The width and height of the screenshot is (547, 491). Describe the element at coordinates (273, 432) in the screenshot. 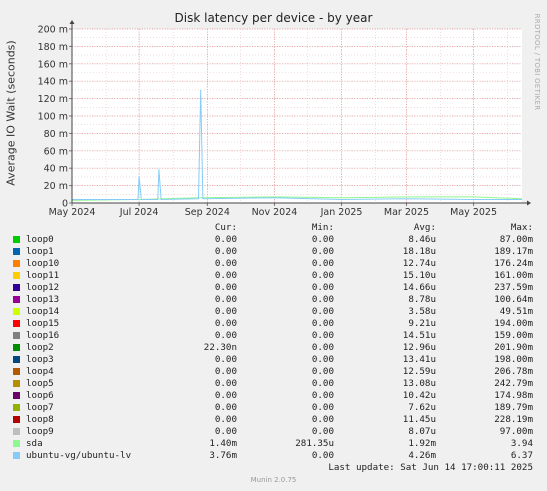

I see `legend-row: loop9 0.00 0.00 8.07u 97.00m` at that location.